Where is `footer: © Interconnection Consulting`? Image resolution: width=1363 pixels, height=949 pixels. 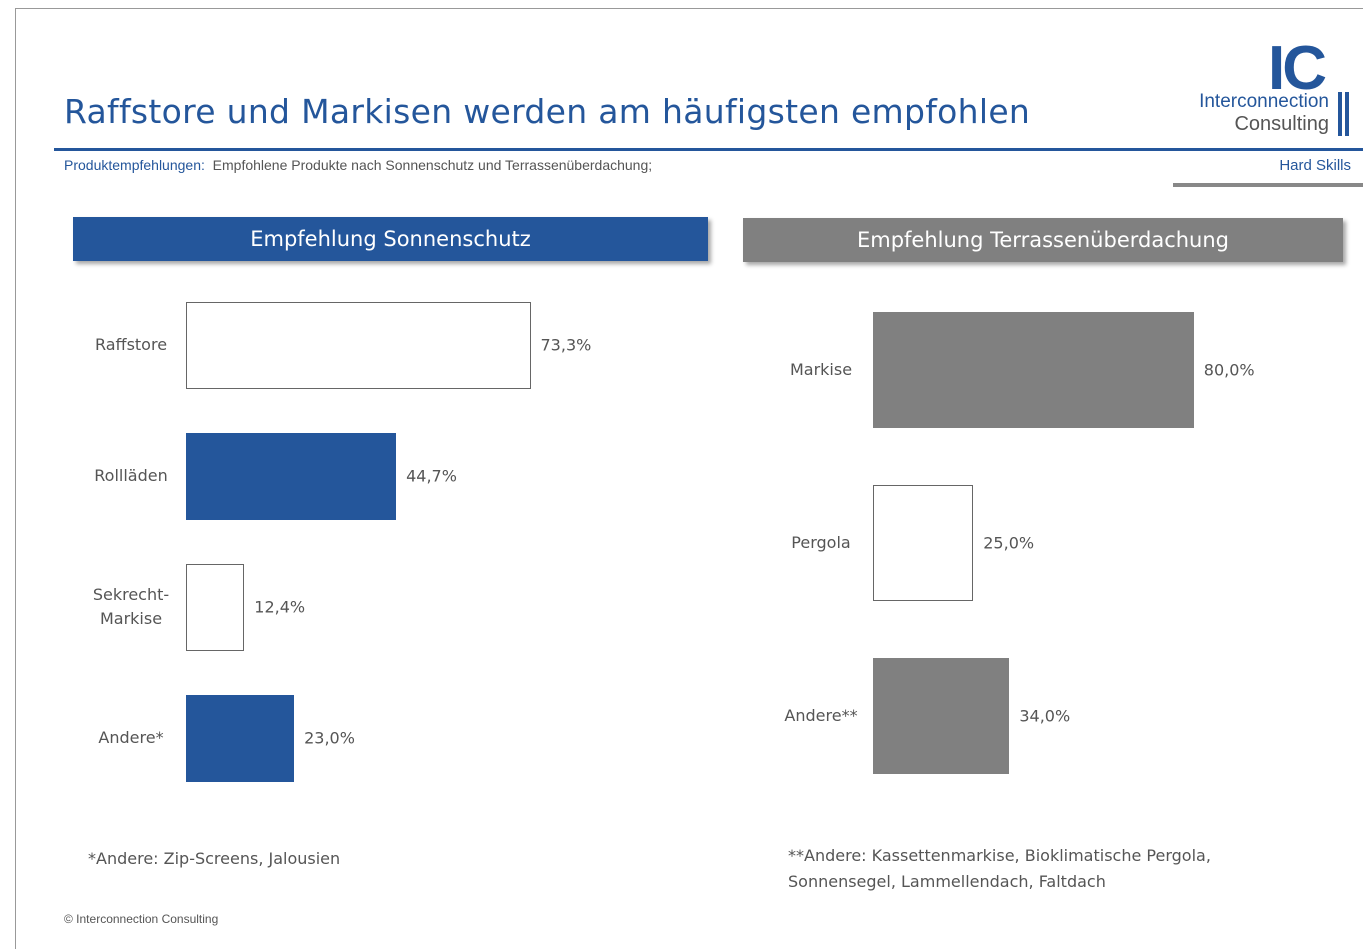
footer: © Interconnection Consulting is located at coordinates (141, 919).